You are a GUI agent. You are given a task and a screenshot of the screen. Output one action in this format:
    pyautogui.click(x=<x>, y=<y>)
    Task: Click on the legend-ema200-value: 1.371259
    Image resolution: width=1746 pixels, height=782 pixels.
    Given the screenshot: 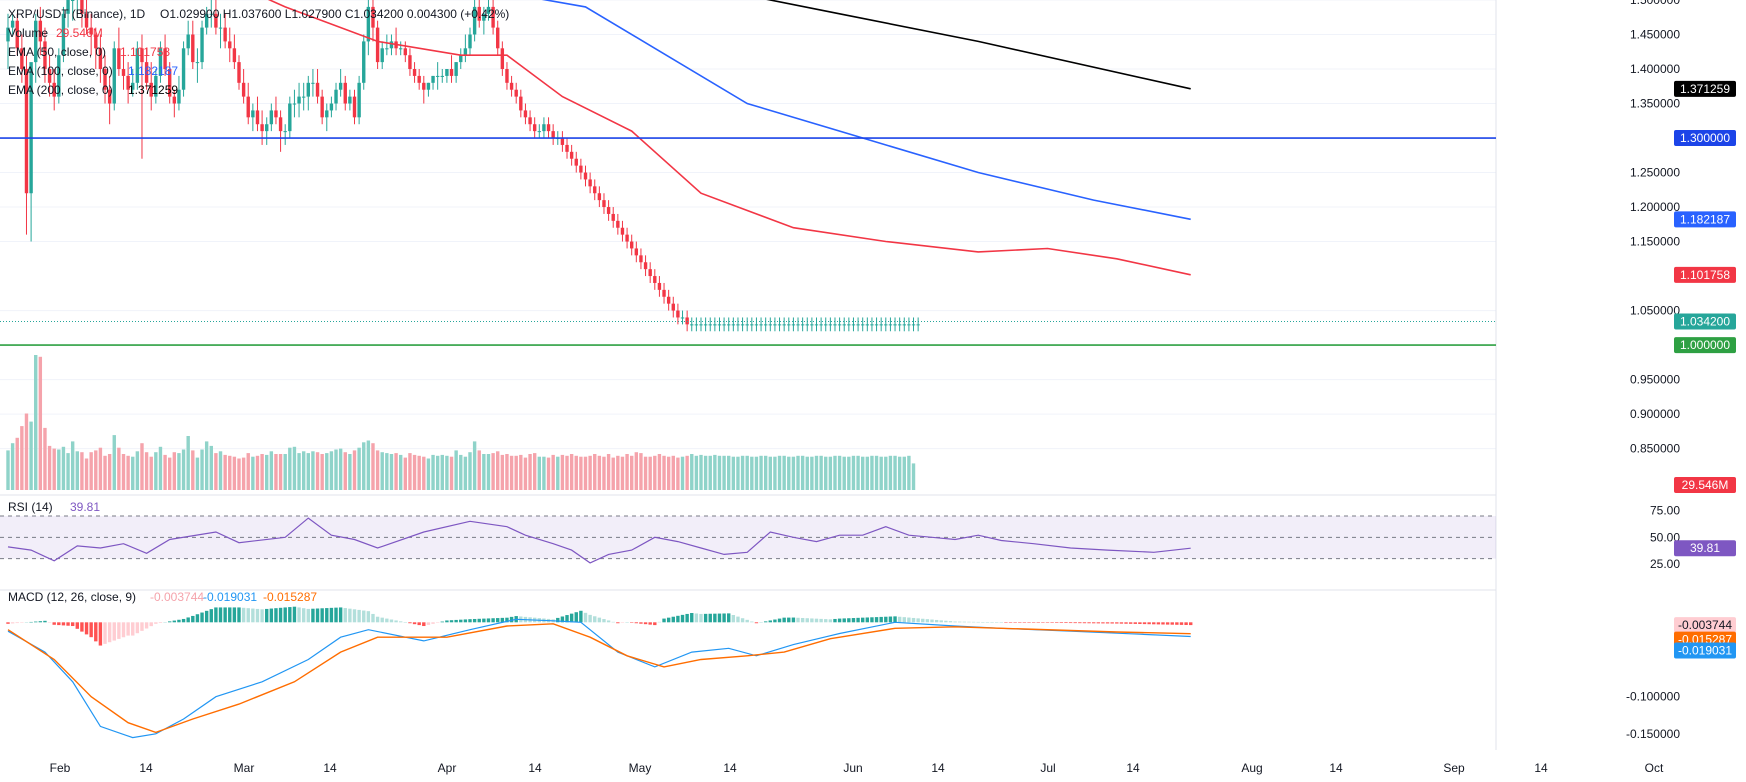 What is the action you would take?
    pyautogui.click(x=153, y=90)
    